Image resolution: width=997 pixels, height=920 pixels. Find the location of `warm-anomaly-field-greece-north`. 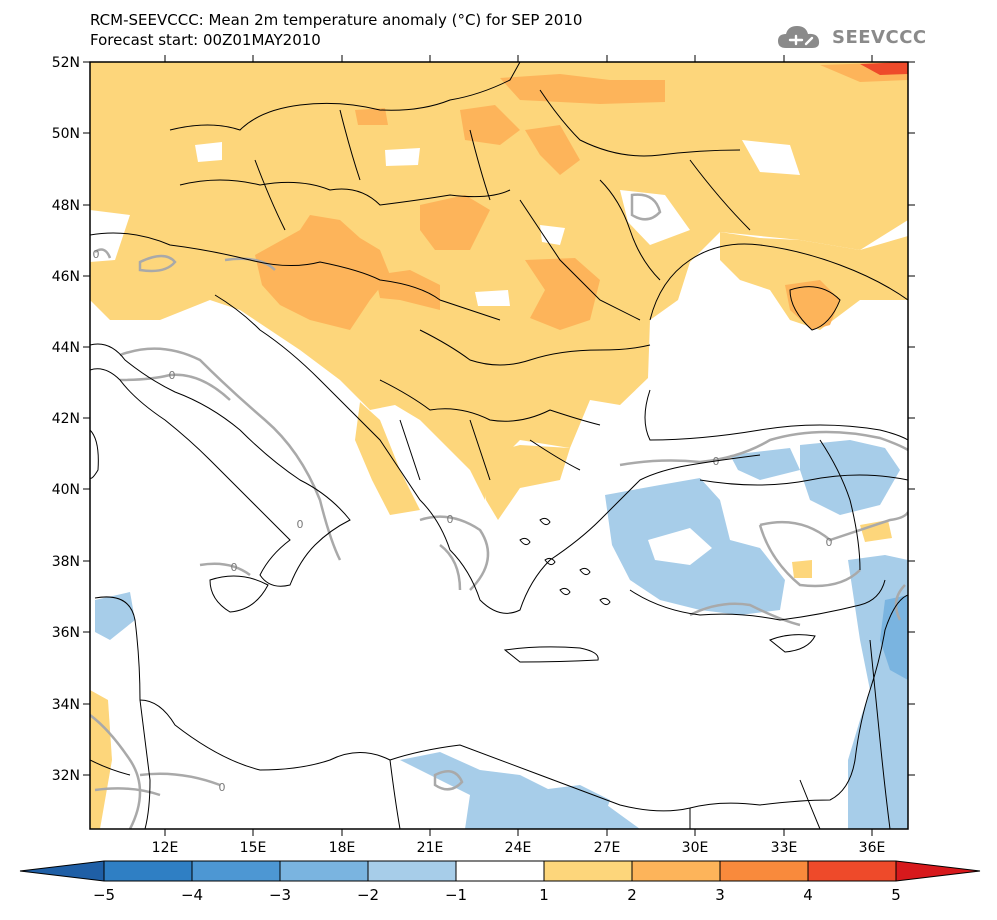

warm-anomaly-field-greece-north is located at coordinates (526, 482).